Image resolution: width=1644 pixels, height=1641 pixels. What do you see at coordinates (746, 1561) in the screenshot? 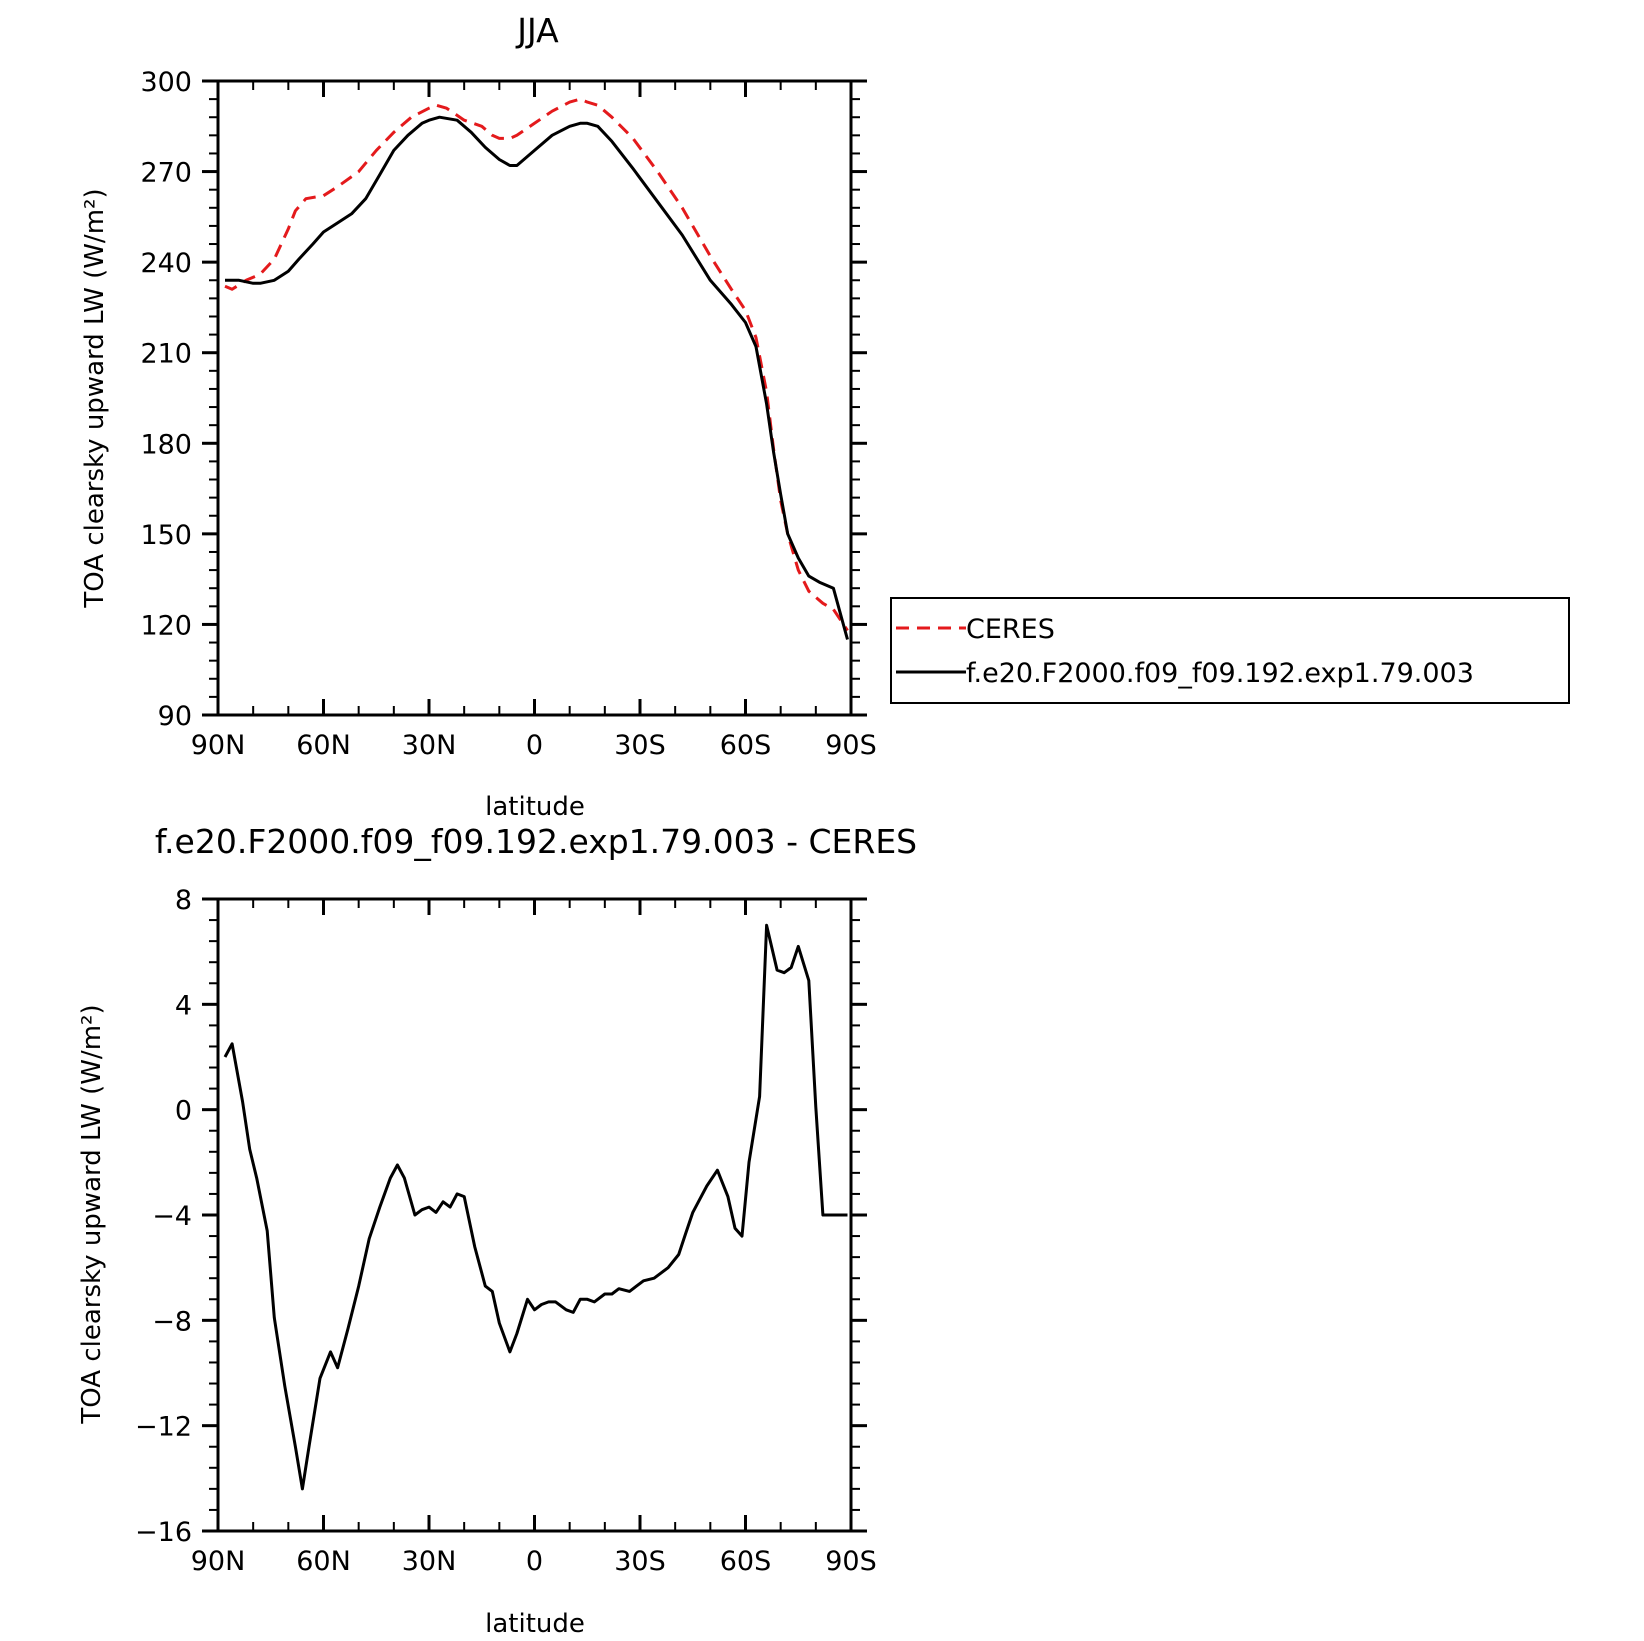
I see `bottom-x-tick-label: 60S` at bounding box center [746, 1561].